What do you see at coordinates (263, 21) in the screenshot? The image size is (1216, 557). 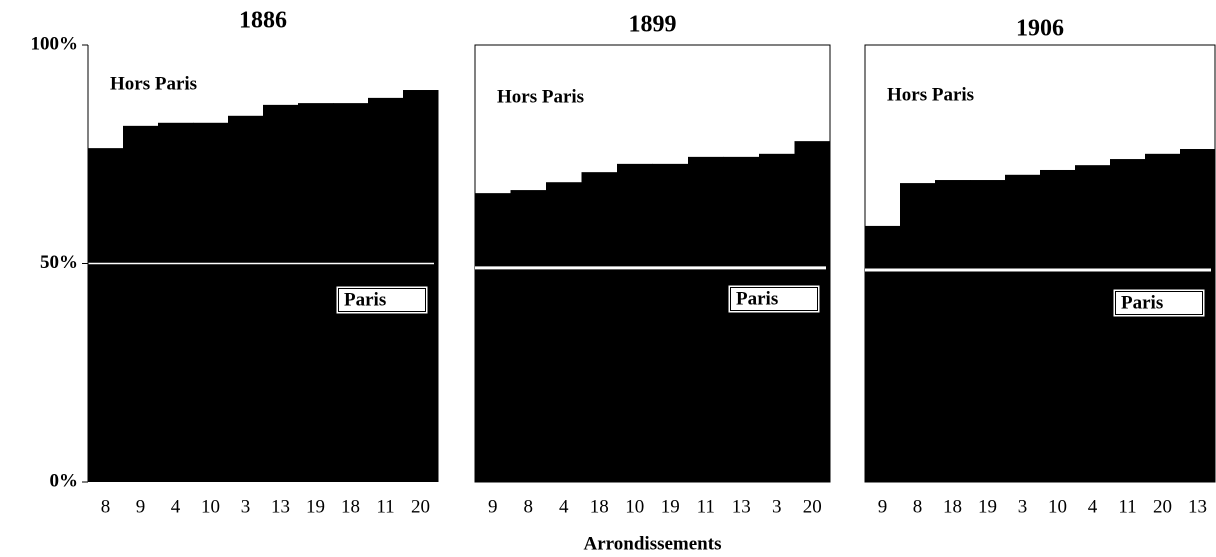 I see `panel-title: 1886` at bounding box center [263, 21].